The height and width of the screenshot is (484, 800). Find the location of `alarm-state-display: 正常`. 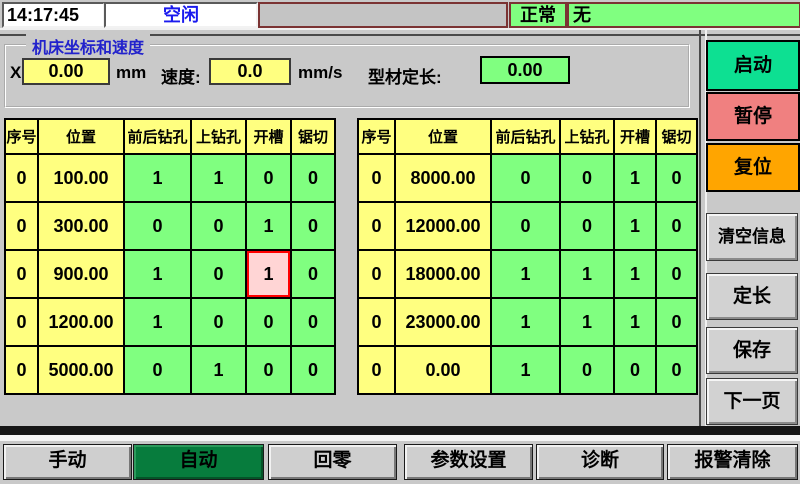

alarm-state-display: 正常 is located at coordinates (538, 15).